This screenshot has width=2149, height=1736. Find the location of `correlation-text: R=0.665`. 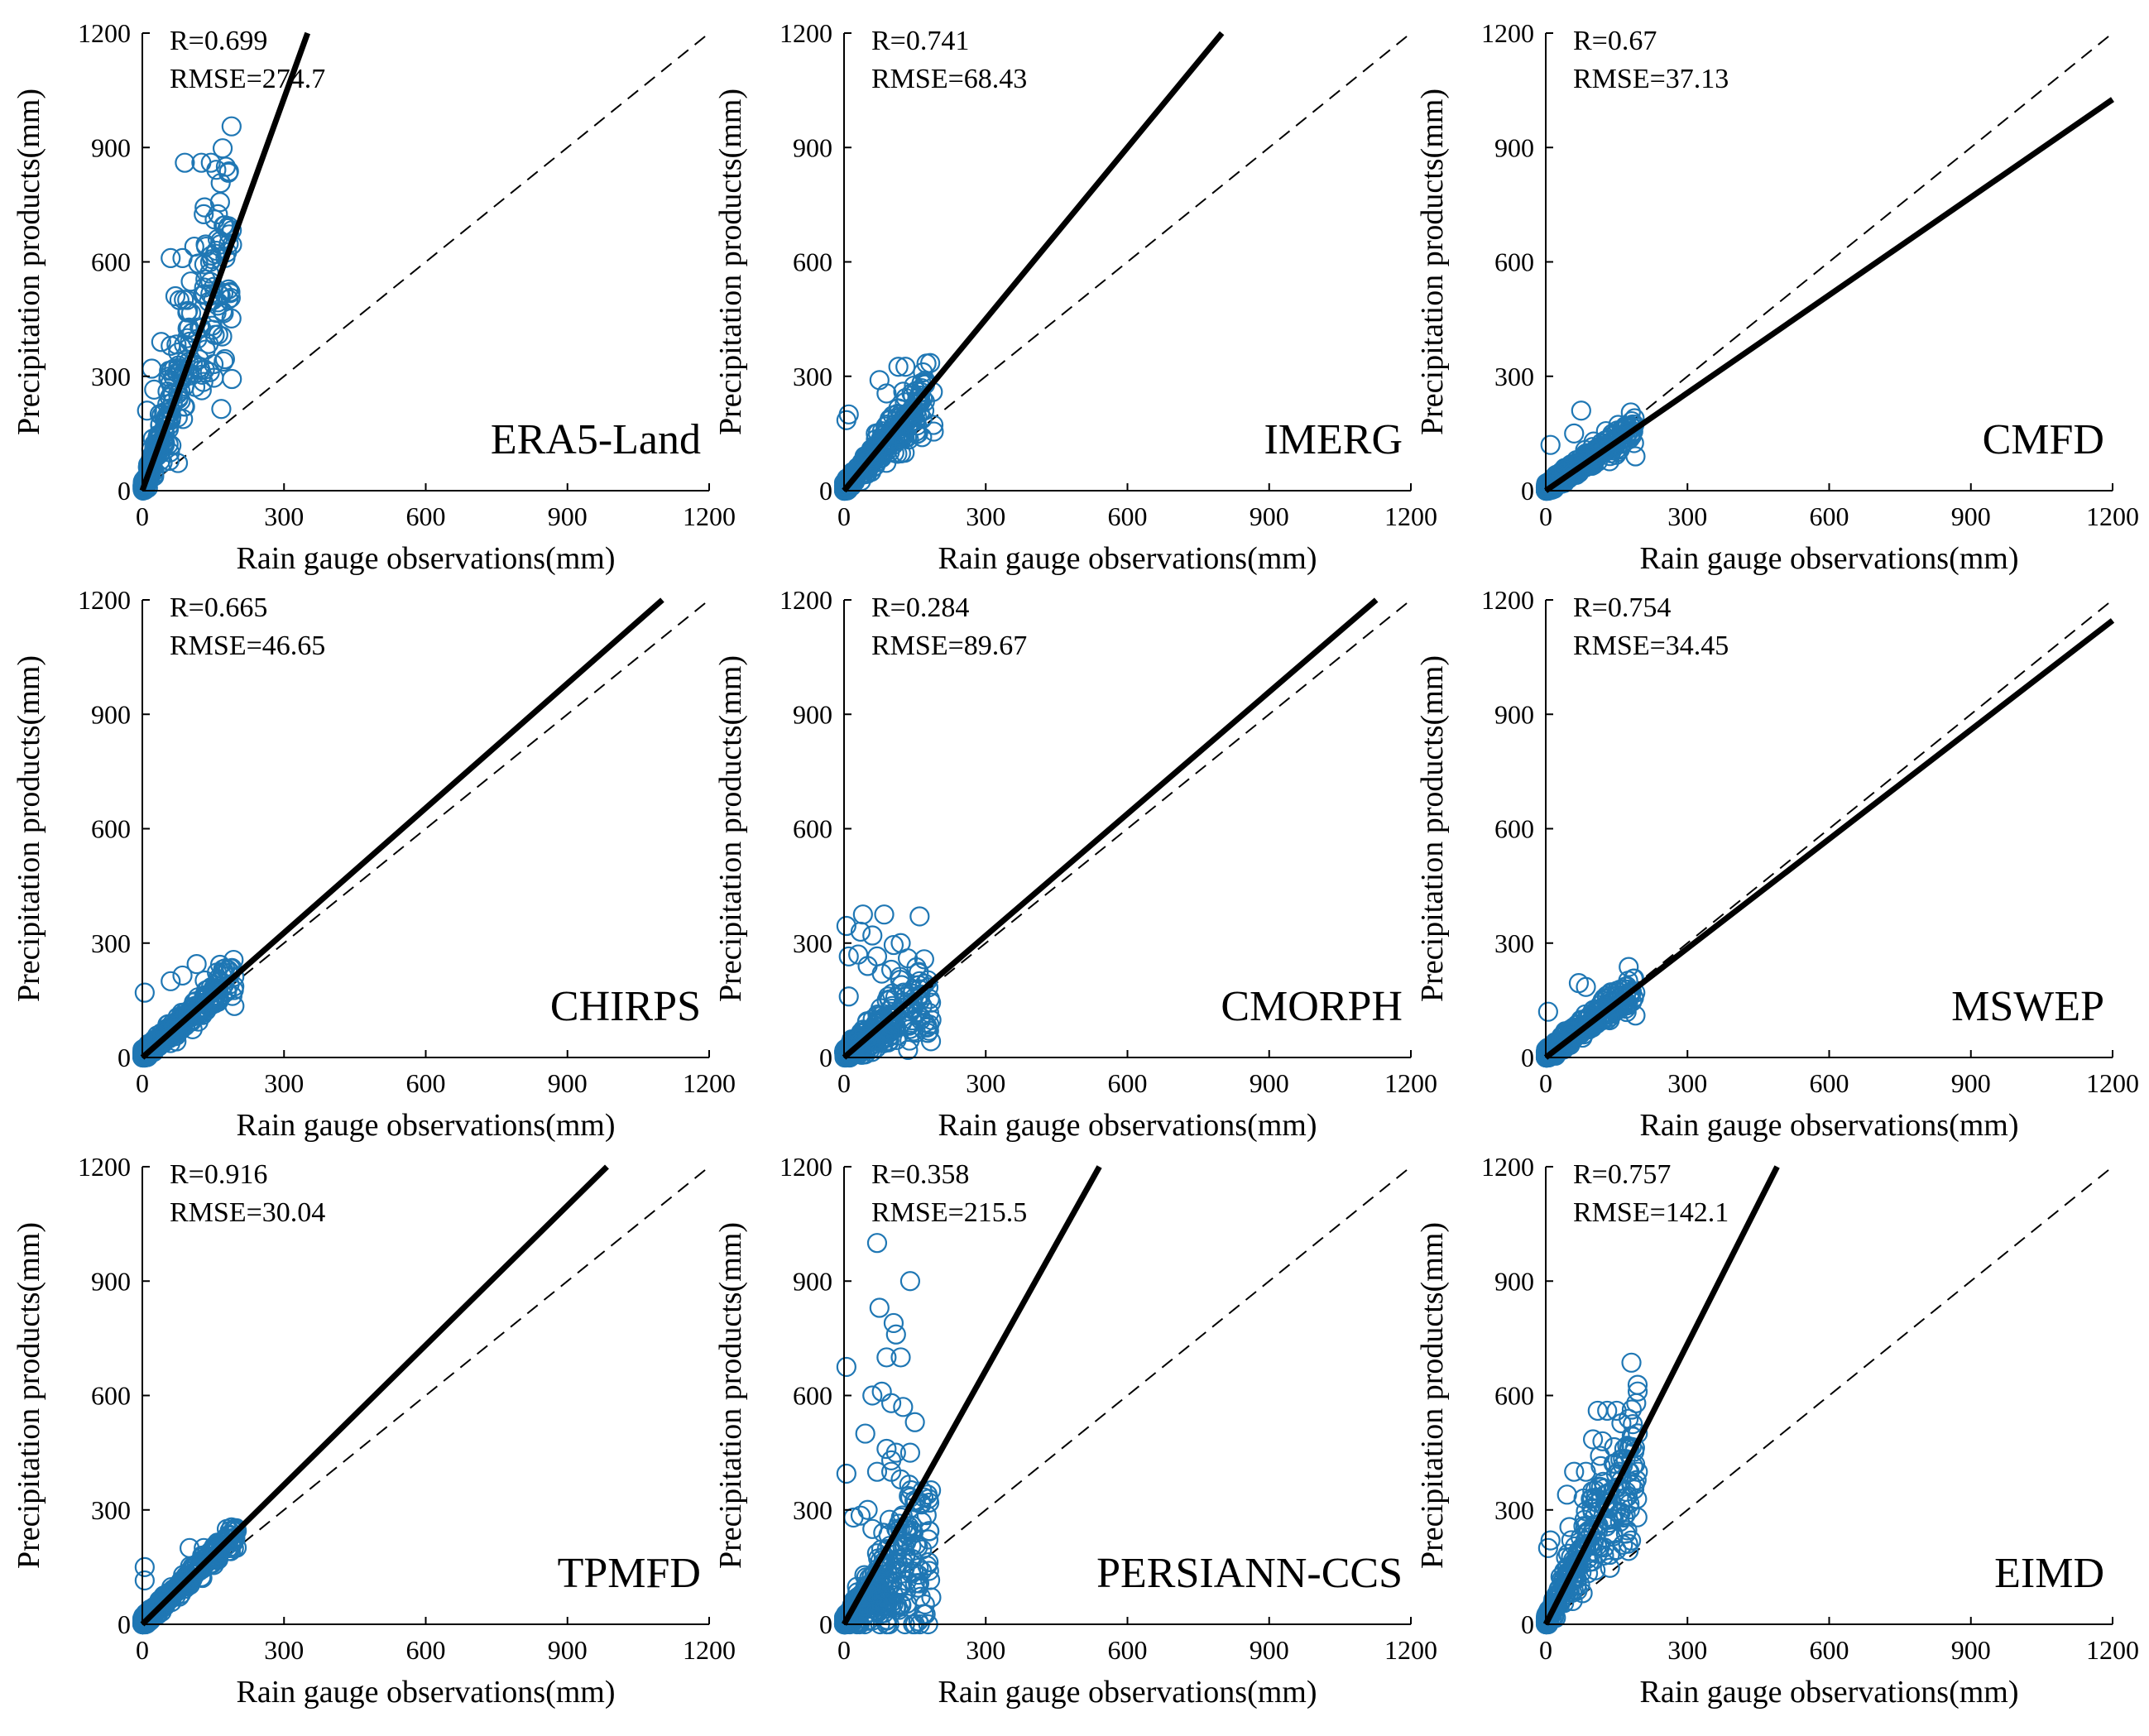

correlation-text: R=0.665 is located at coordinates (219, 607).